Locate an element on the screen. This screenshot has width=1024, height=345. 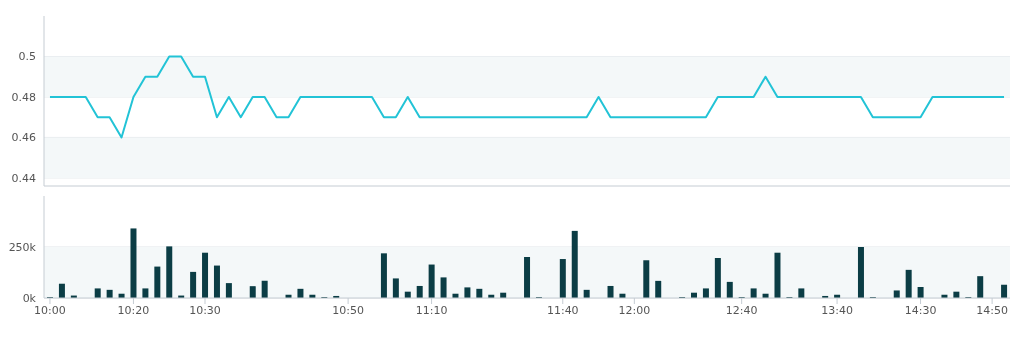
y-tick-label: 0.5 is located at coordinates (27, 57).